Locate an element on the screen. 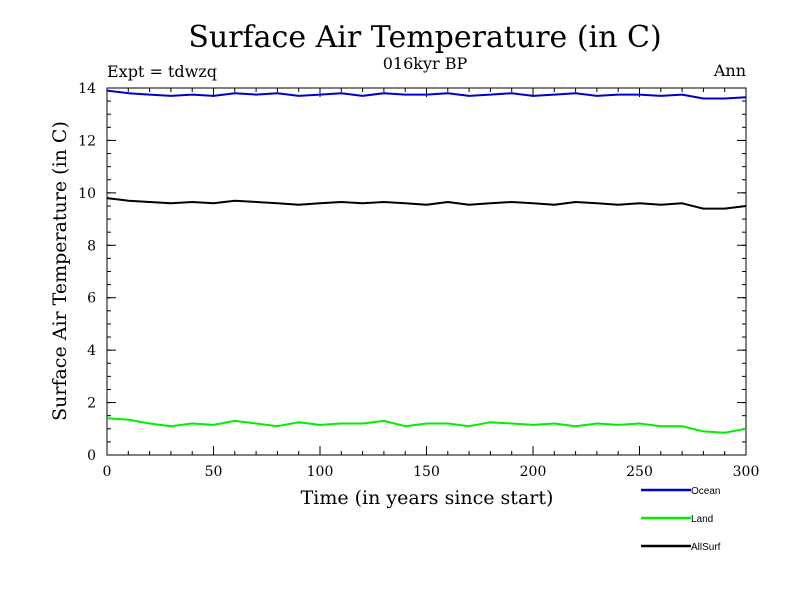 The image size is (800, 600). y-tick-label: 4 is located at coordinates (91, 351).